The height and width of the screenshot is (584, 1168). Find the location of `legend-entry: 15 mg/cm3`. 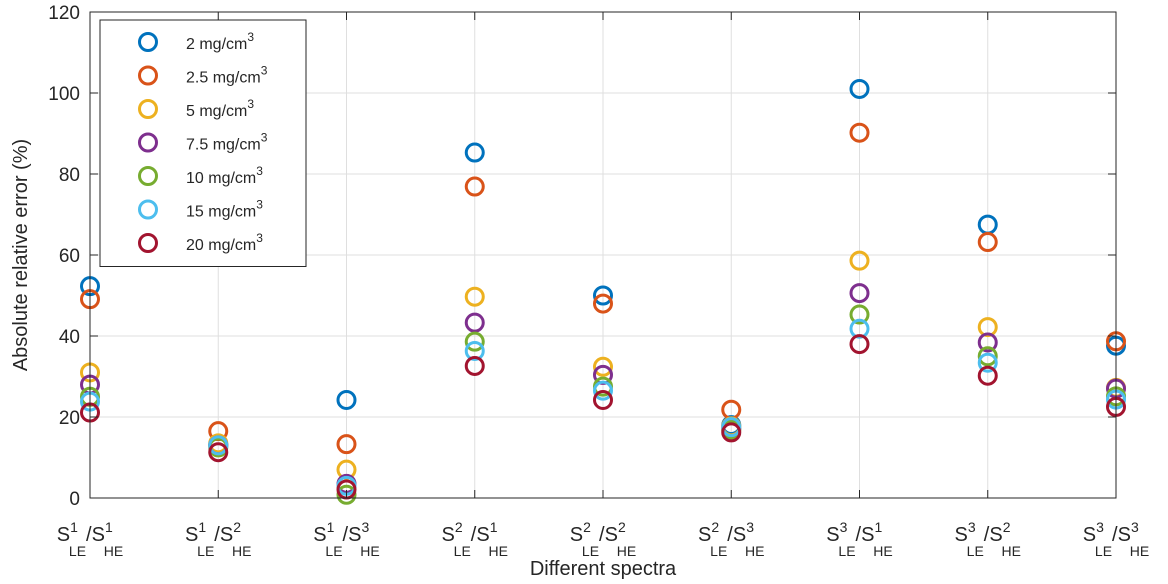

legend-entry: 15 mg/cm3 is located at coordinates (224, 209).